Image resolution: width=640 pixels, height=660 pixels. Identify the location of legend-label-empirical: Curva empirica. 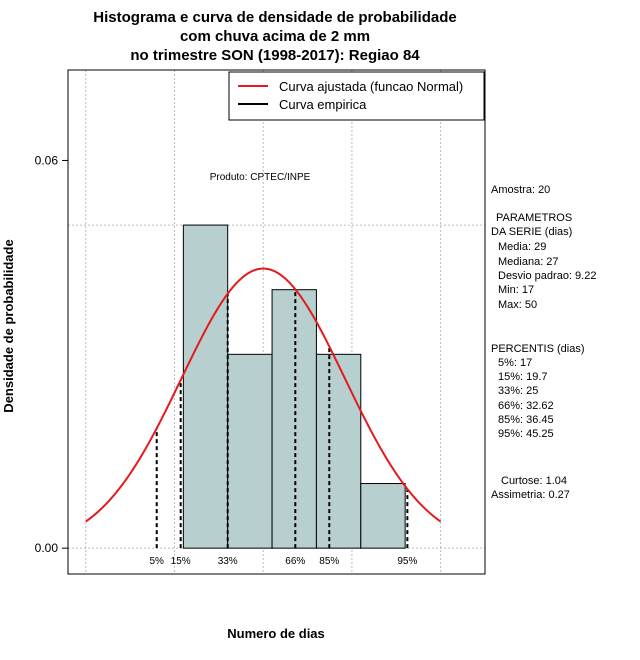
(323, 104).